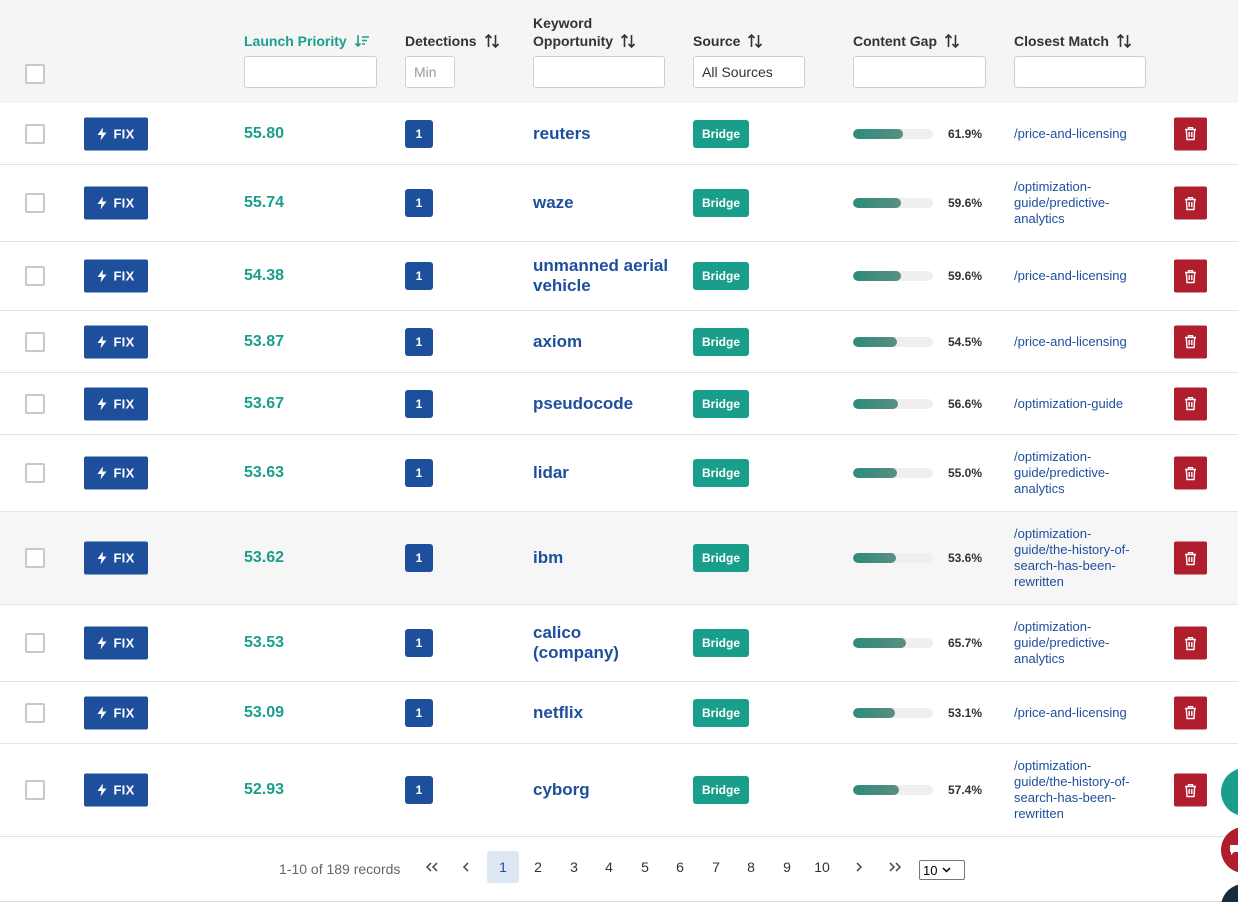 This screenshot has width=1238, height=902. I want to click on page-button-10: 10, so click(822, 867).